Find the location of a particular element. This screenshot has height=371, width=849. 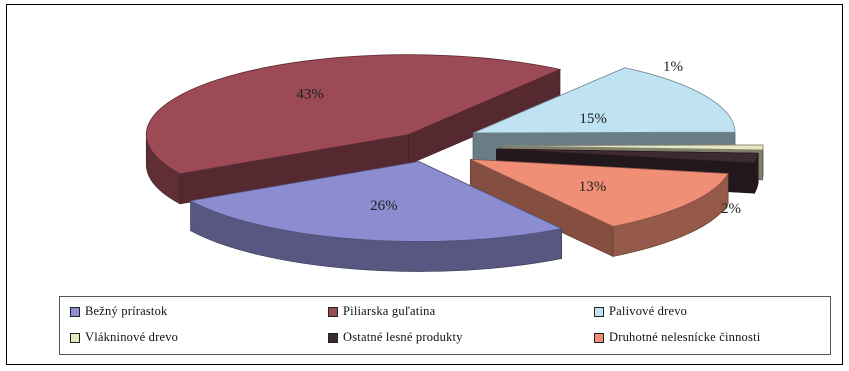

legend-item-bezny-prirastok: Bežný prírastok is located at coordinates (119, 311).